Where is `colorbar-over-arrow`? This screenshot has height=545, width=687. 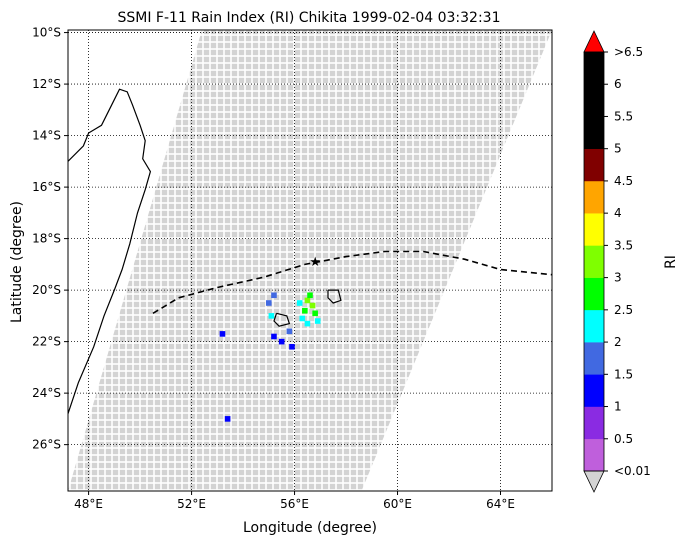 colorbar-over-arrow is located at coordinates (594, 41).